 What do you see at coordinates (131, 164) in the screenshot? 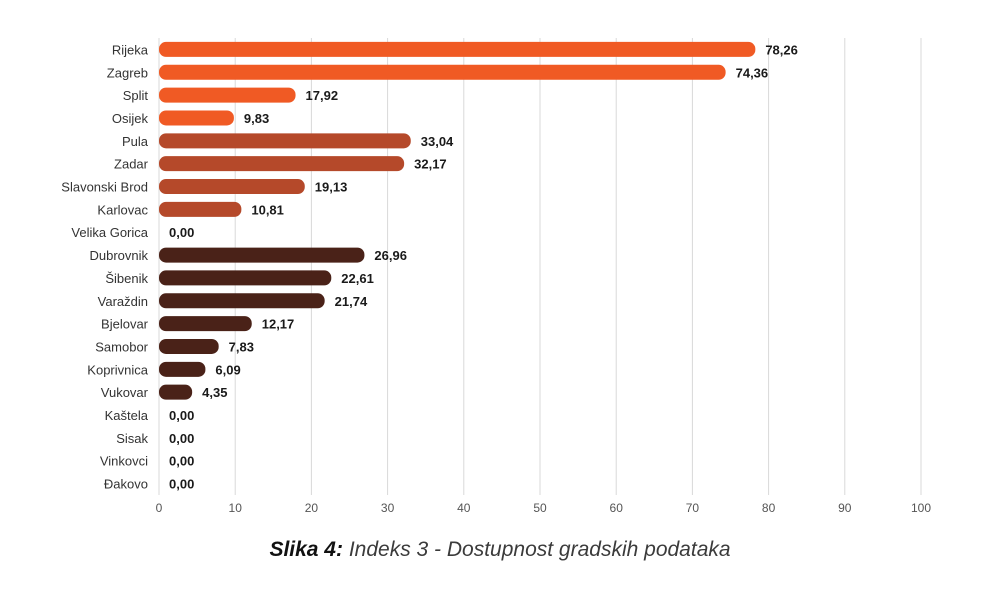
I see `category-label: Zadar` at bounding box center [131, 164].